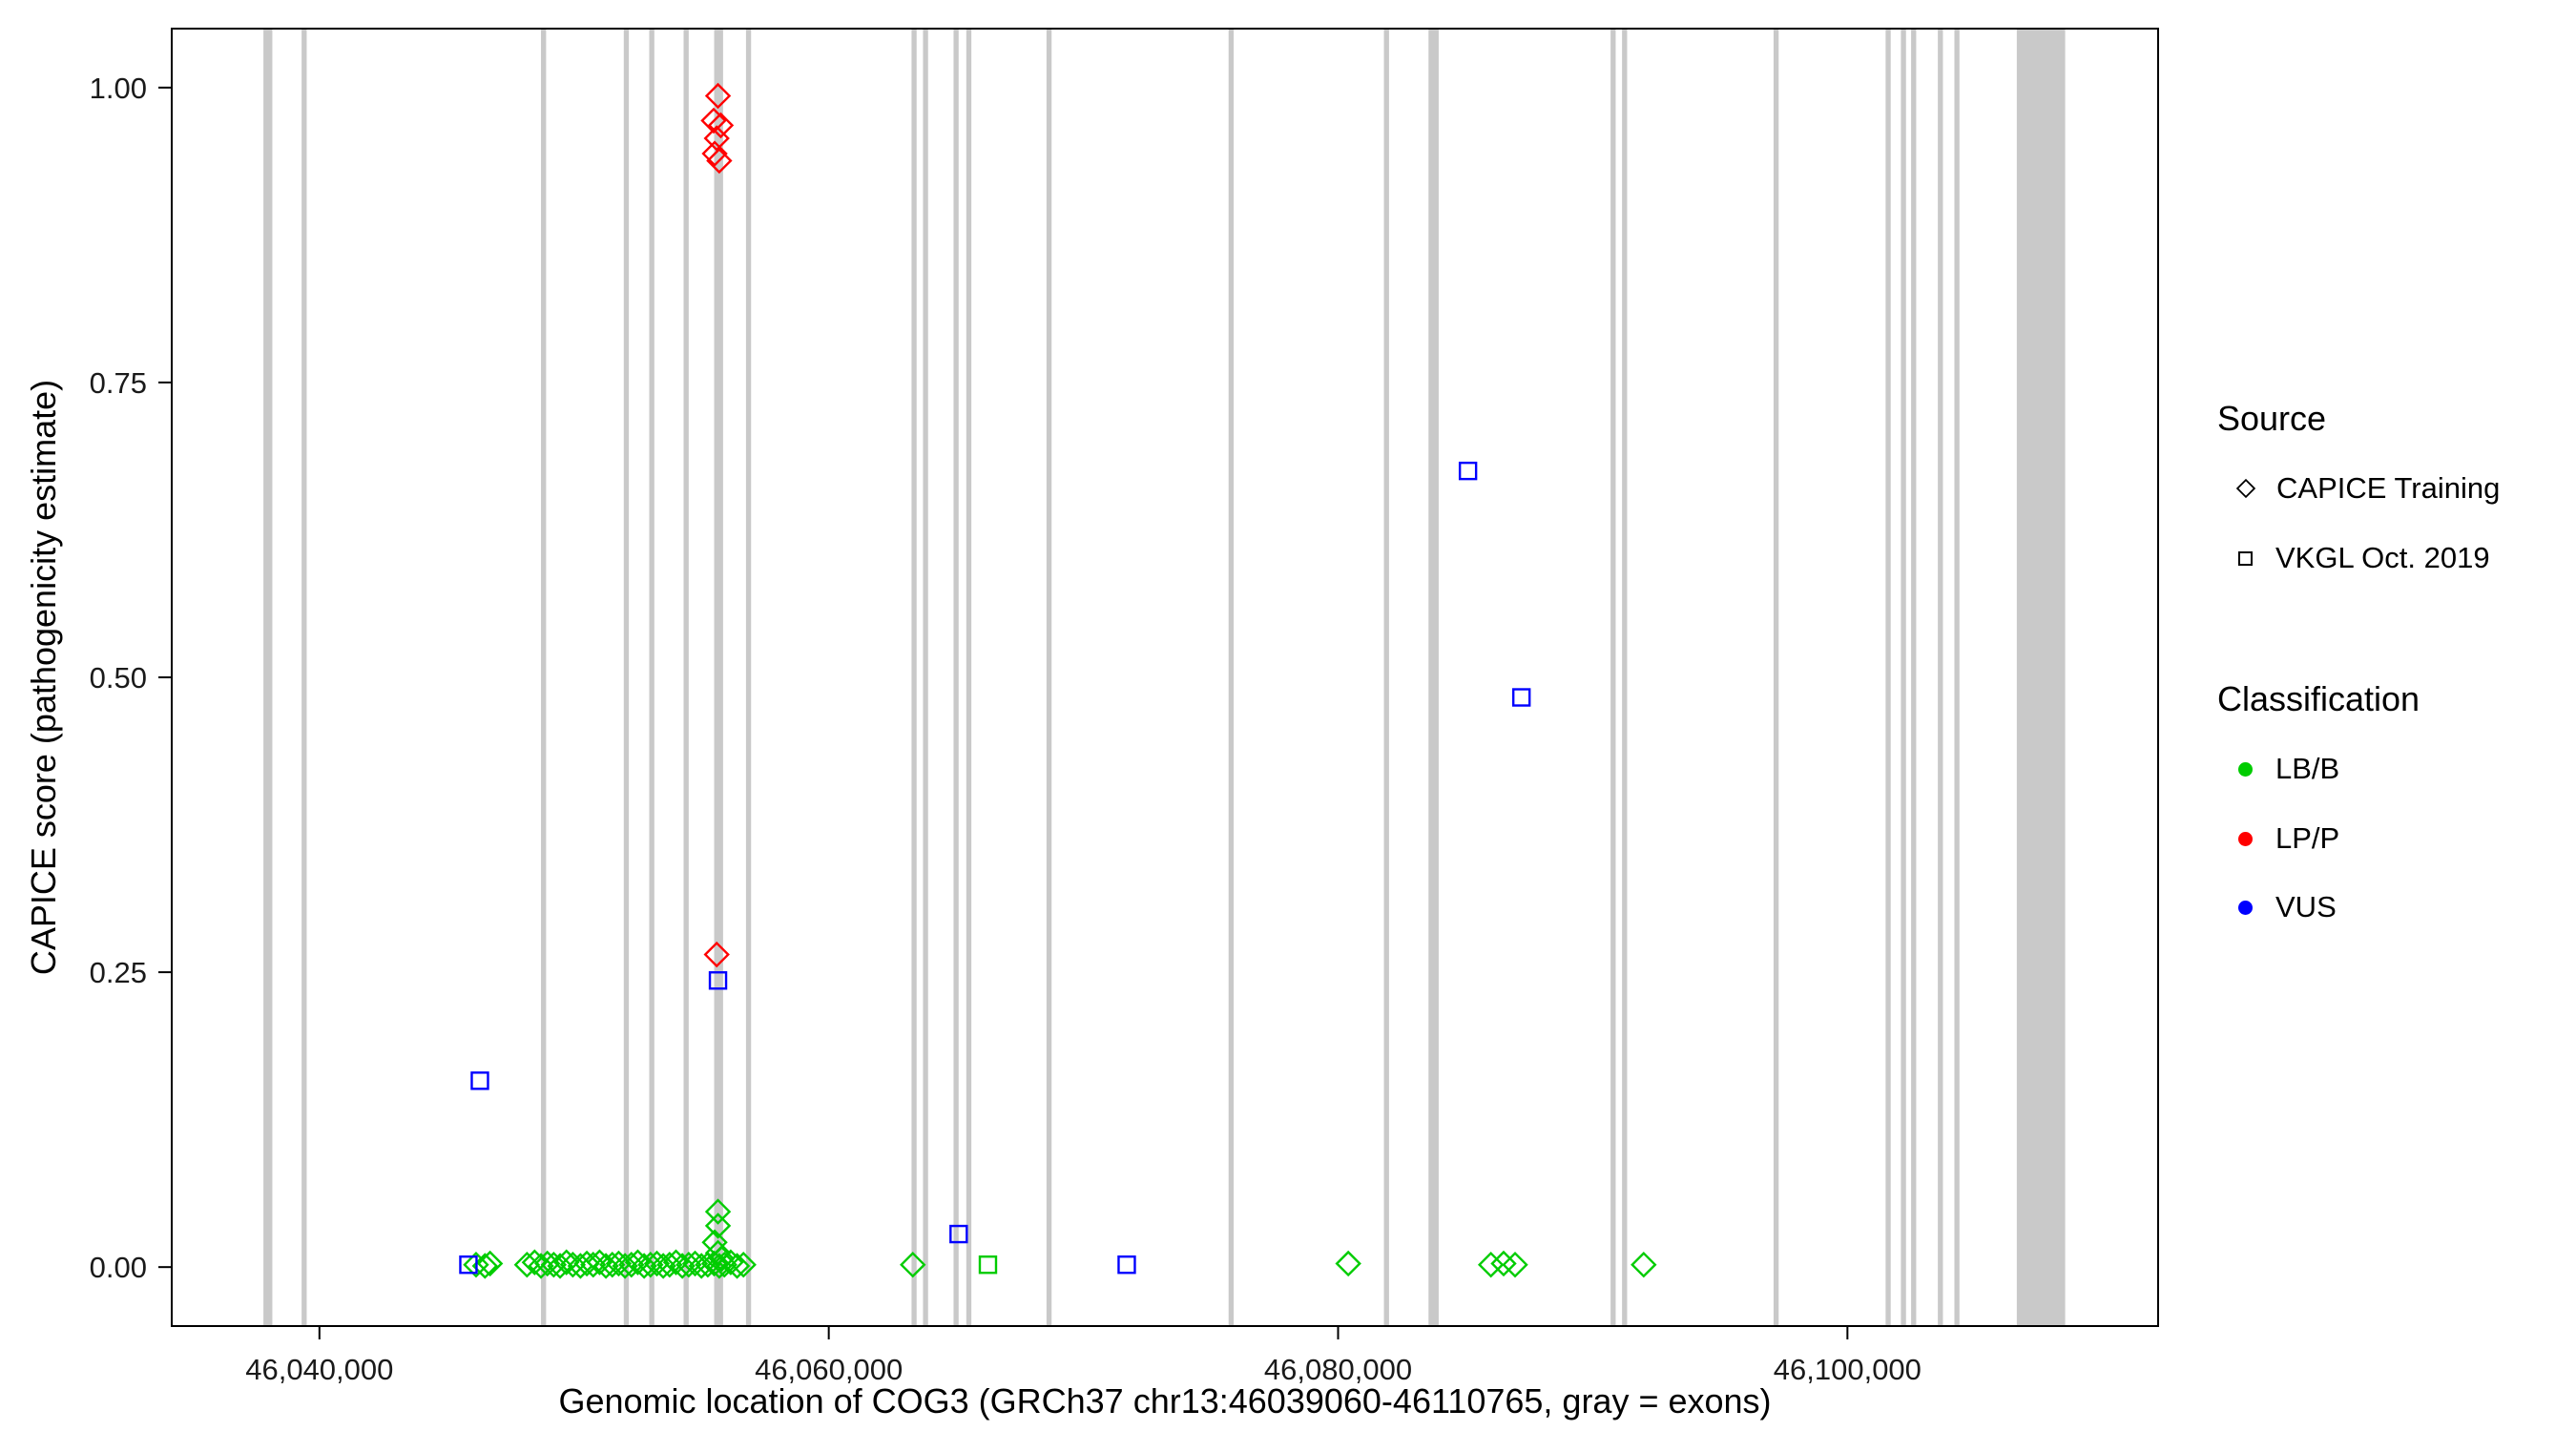 This screenshot has width=2576, height=1431. I want to click on legend-item-capice-training: CAPICE Training, so click(2368, 489).